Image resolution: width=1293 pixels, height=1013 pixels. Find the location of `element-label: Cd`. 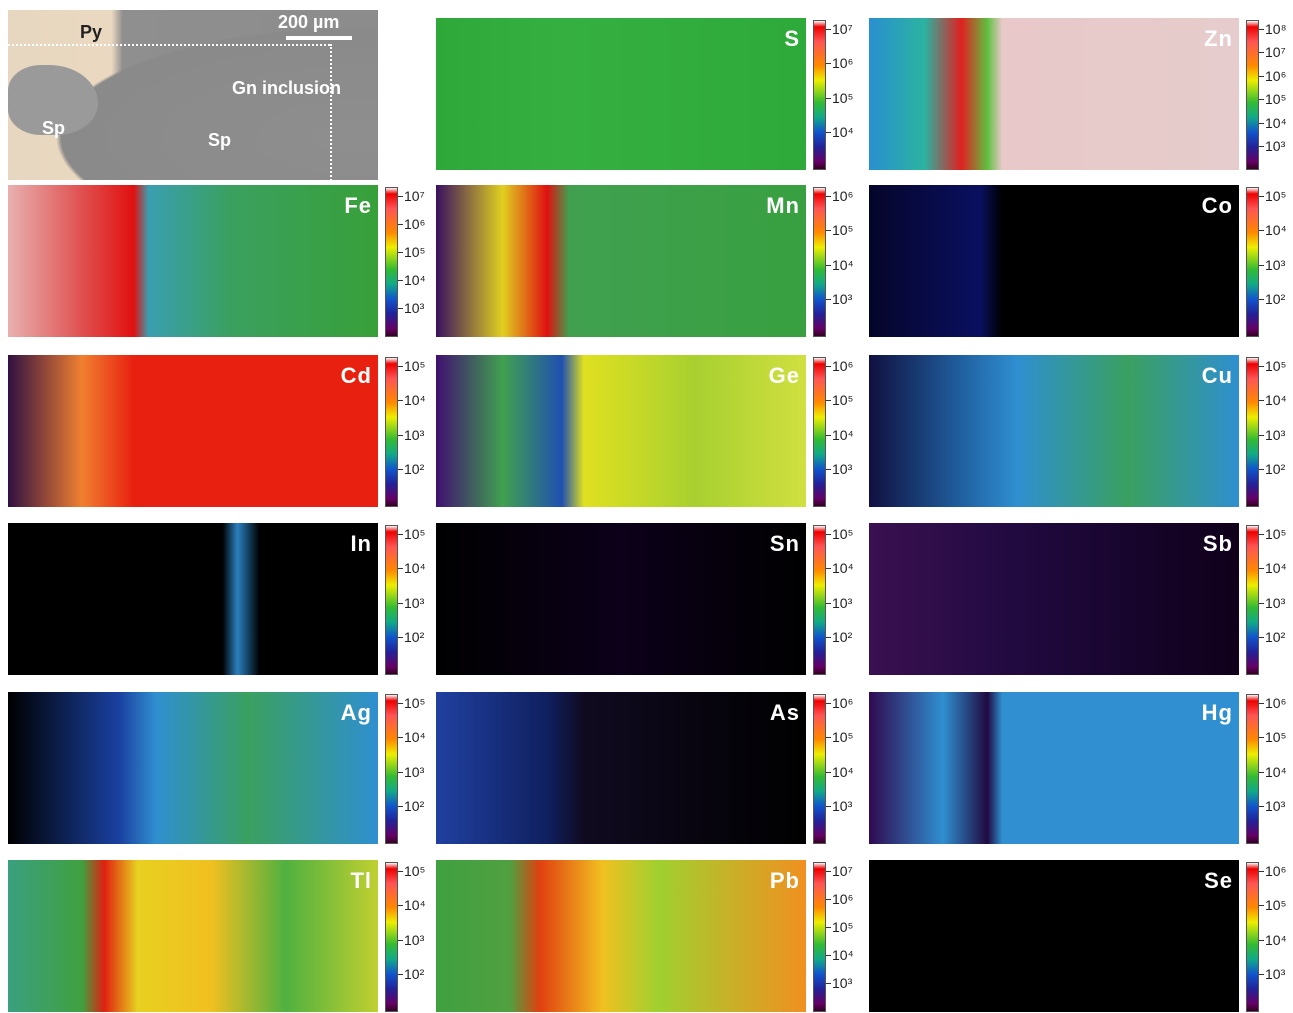

element-label: Cd is located at coordinates (356, 375).